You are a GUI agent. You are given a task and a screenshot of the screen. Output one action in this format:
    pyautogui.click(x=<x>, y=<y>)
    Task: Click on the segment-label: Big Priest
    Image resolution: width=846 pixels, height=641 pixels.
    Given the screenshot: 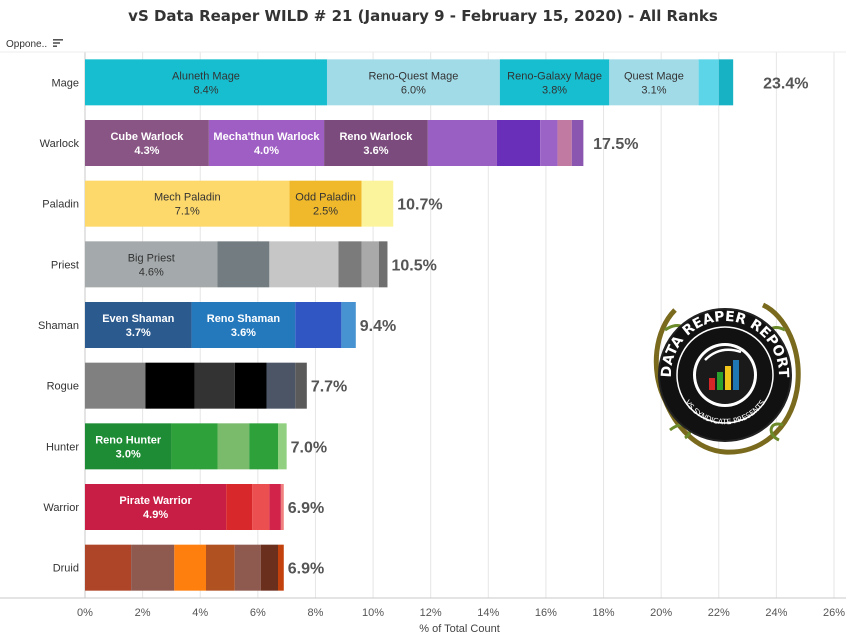 What is the action you would take?
    pyautogui.click(x=151, y=258)
    